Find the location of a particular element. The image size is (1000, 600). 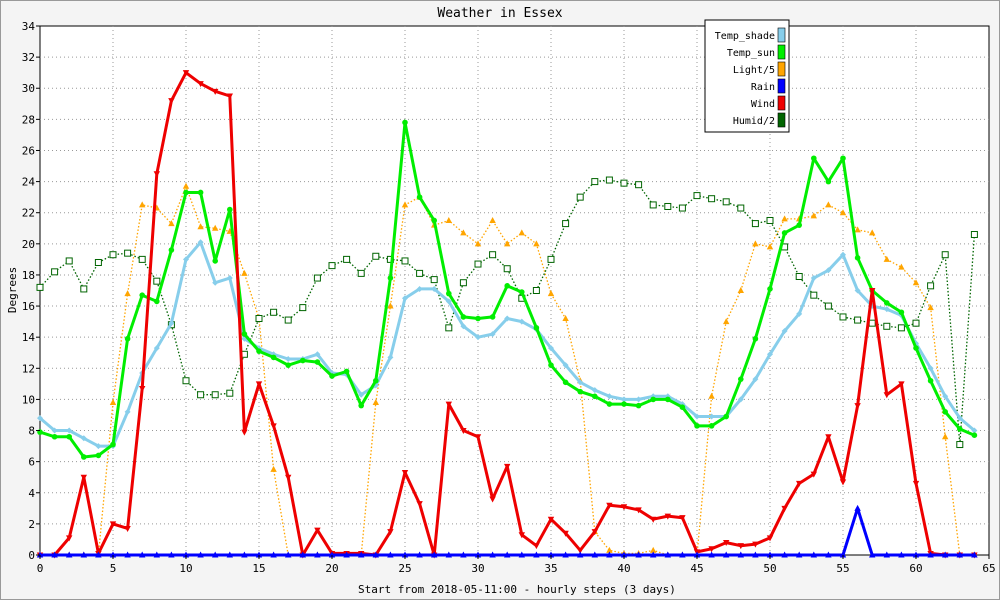

y-tick-label: 2 is located at coordinates (31, 524).